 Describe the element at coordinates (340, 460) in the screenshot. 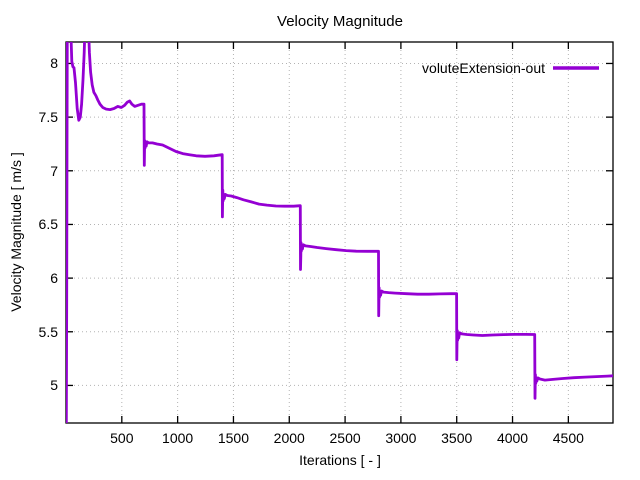

I see `x-axis-label: Iterations [ - ]` at that location.